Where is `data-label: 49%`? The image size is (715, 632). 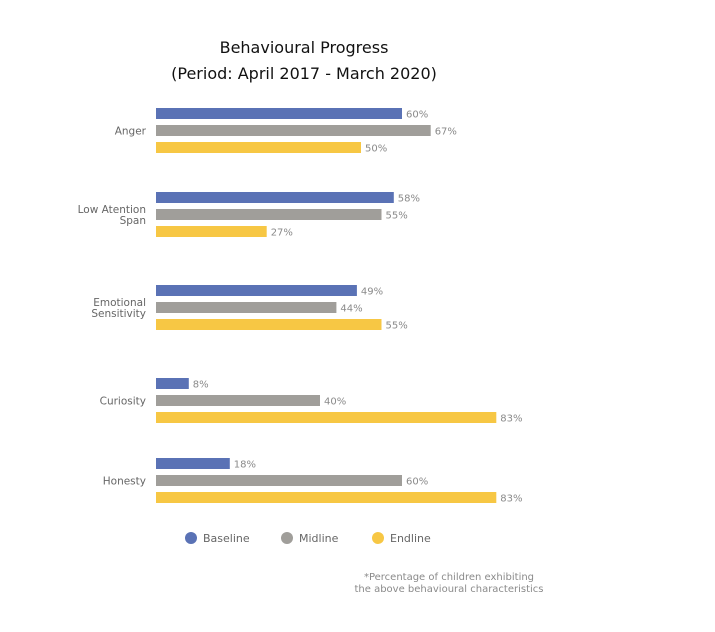
data-label: 49% is located at coordinates (372, 292).